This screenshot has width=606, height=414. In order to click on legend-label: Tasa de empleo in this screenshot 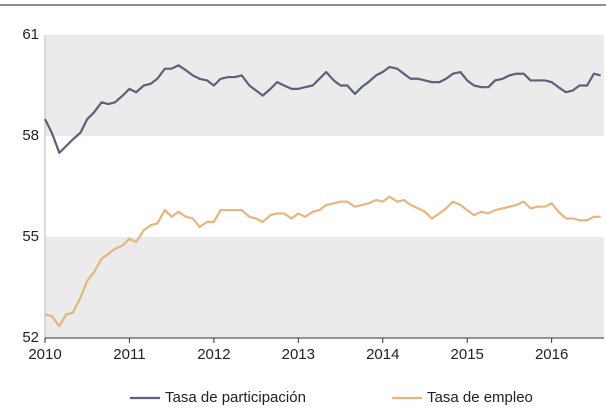, I will do `click(480, 397)`.